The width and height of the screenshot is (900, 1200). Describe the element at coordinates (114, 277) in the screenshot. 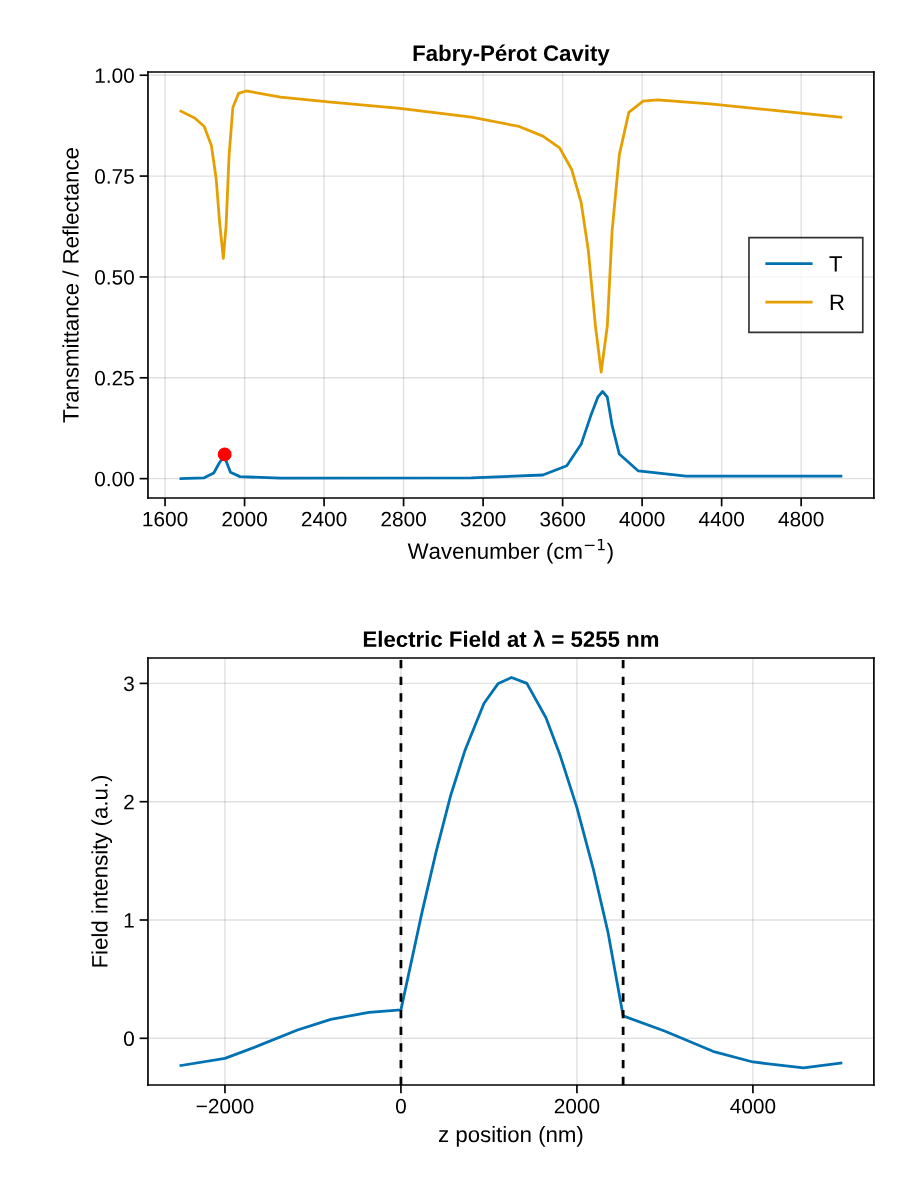

I see `y-tick-label: 0.50` at that location.